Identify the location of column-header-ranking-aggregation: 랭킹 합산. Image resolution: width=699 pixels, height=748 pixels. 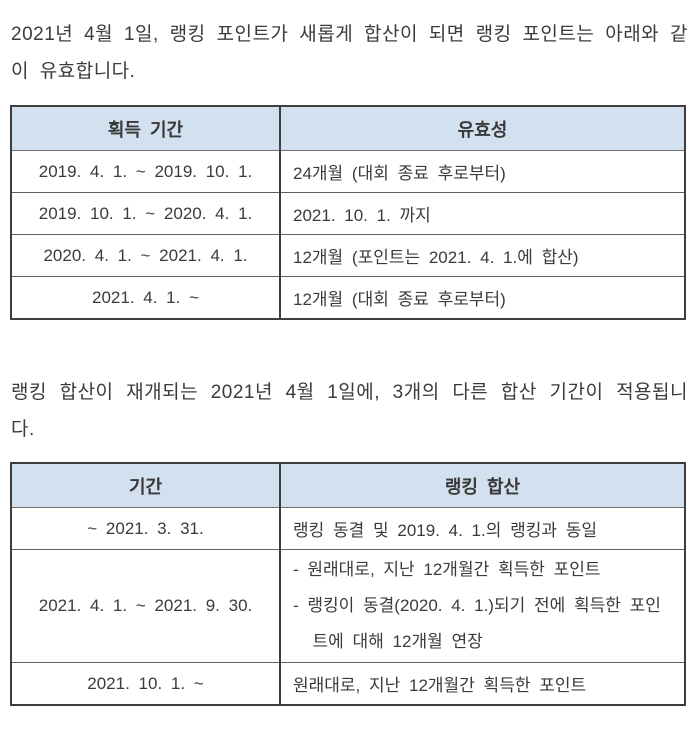
(482, 485).